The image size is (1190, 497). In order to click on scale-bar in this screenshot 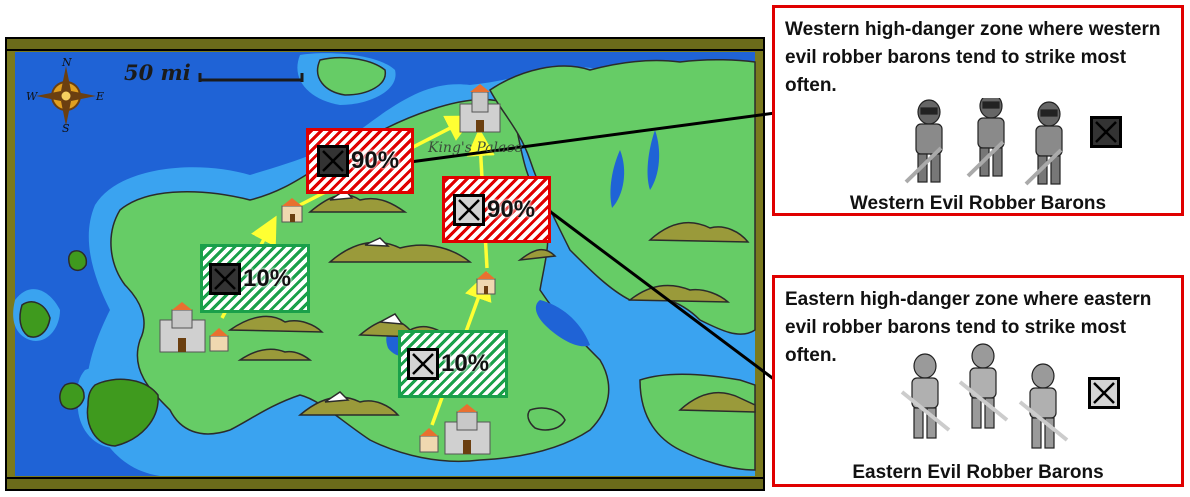, I will do `click(251, 77)`.